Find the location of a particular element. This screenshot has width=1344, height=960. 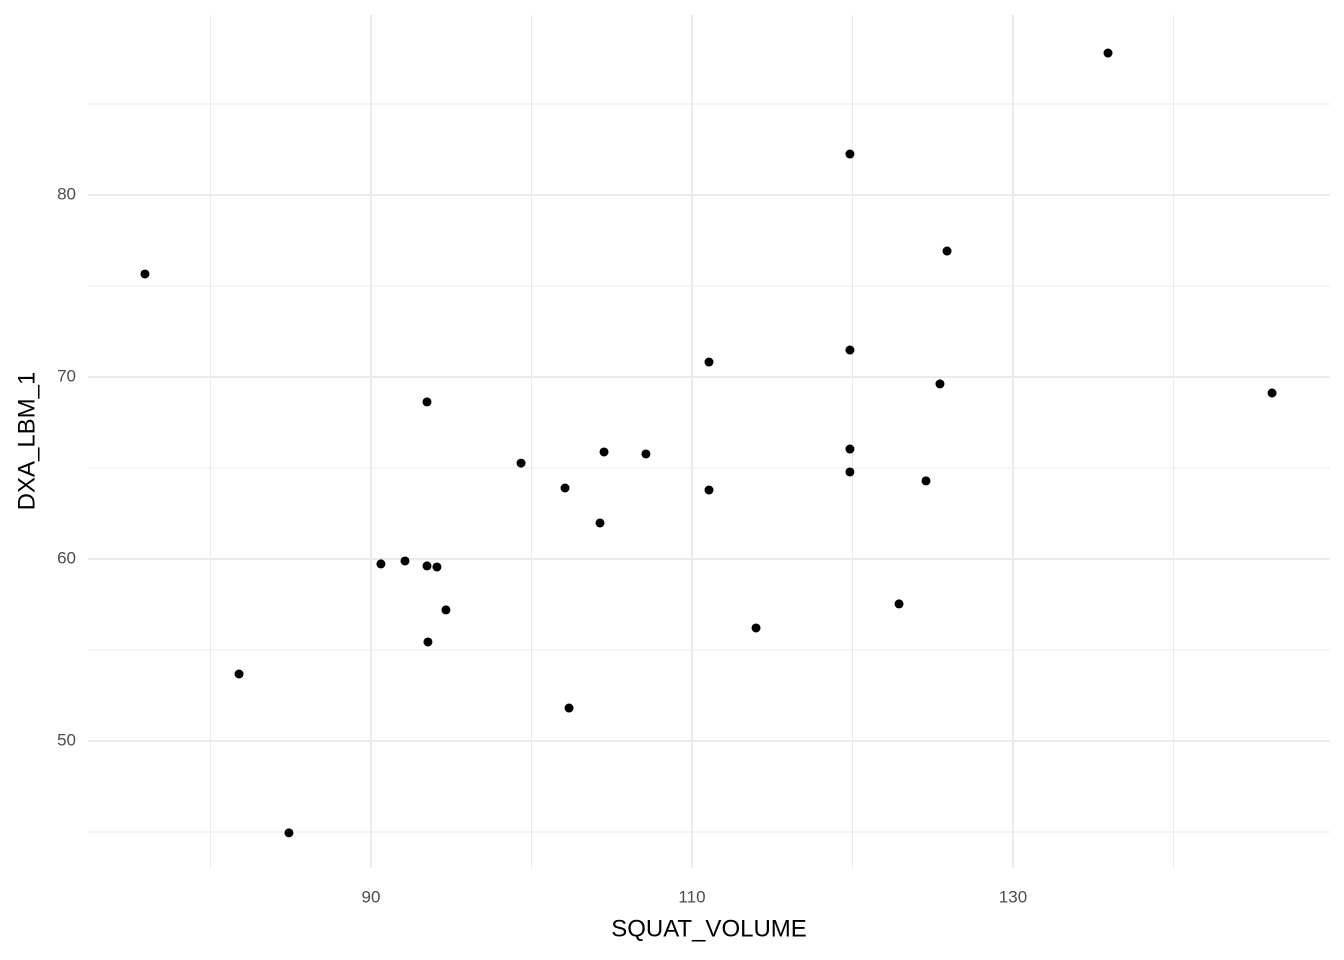

y-axis-title: DXA_LBM_1 is located at coordinates (26, 441).